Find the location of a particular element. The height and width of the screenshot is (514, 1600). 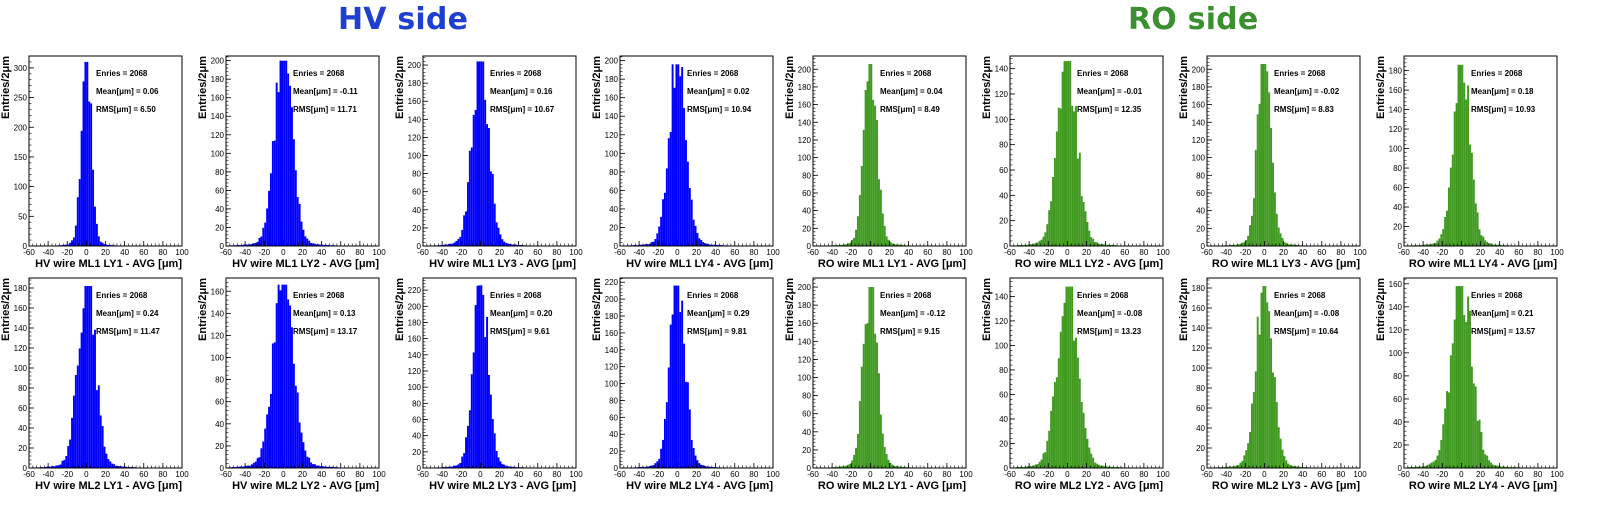

x-axis-title: RO wire ML2 LY1 - AVG [μm] is located at coordinates (892, 486).